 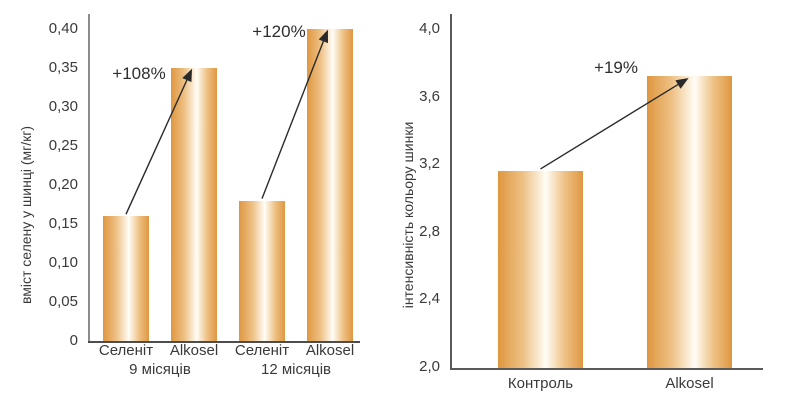 What do you see at coordinates (540, 269) in the screenshot?
I see `bar-Контроль` at bounding box center [540, 269].